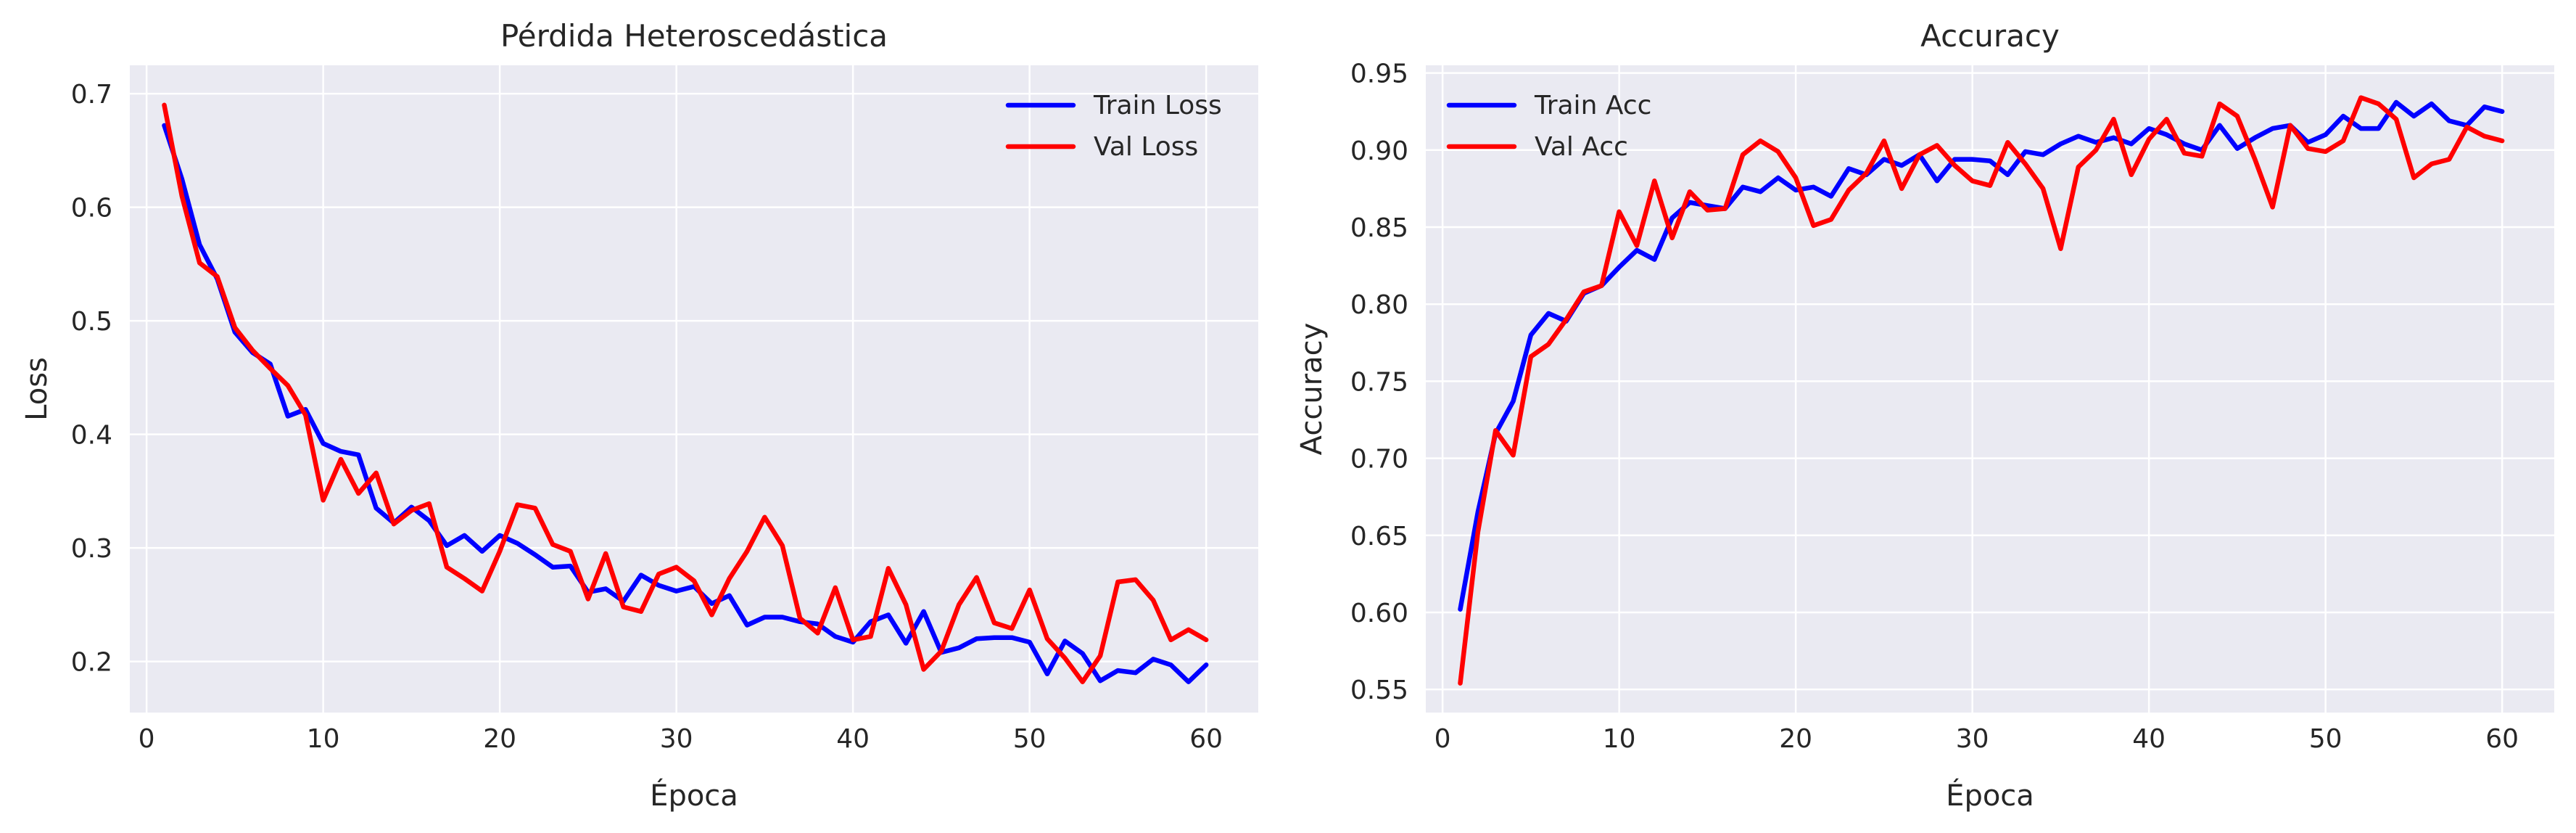 This screenshot has width=2576, height=833. What do you see at coordinates (91, 322) in the screenshot?
I see `loss-y-tick-label: 0.5` at bounding box center [91, 322].